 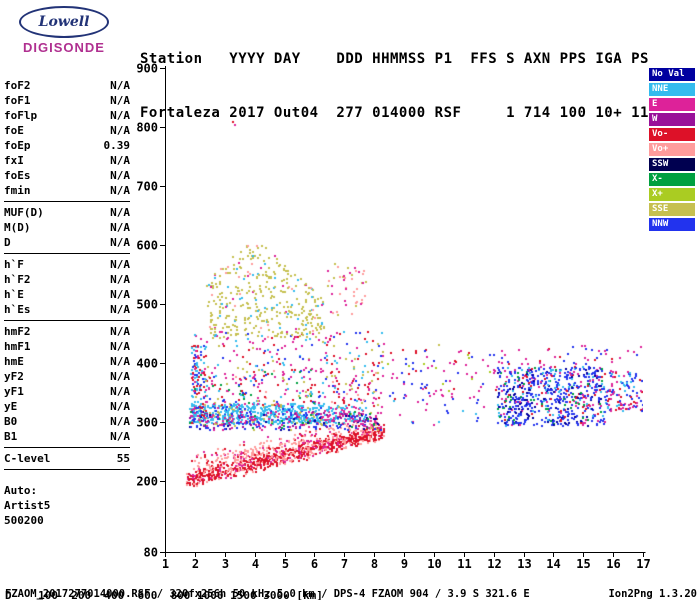 What do you see at coordinates (672, 74) in the screenshot?
I see `legend-item-NoVal: No Val` at bounding box center [672, 74].